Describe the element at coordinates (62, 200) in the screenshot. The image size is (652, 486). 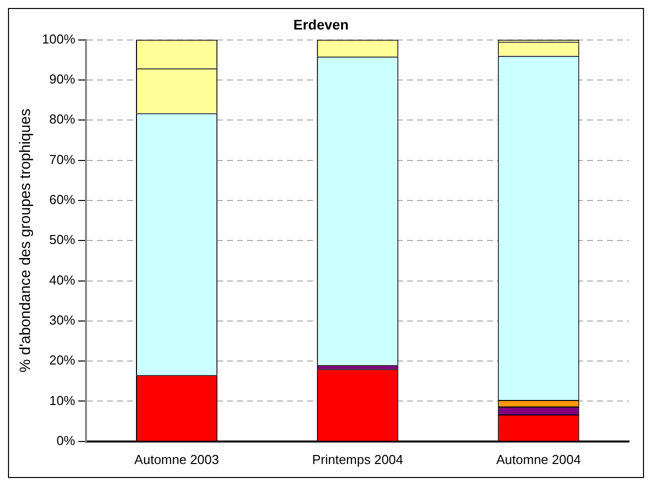
I see `y-tick-label: 60%` at that location.